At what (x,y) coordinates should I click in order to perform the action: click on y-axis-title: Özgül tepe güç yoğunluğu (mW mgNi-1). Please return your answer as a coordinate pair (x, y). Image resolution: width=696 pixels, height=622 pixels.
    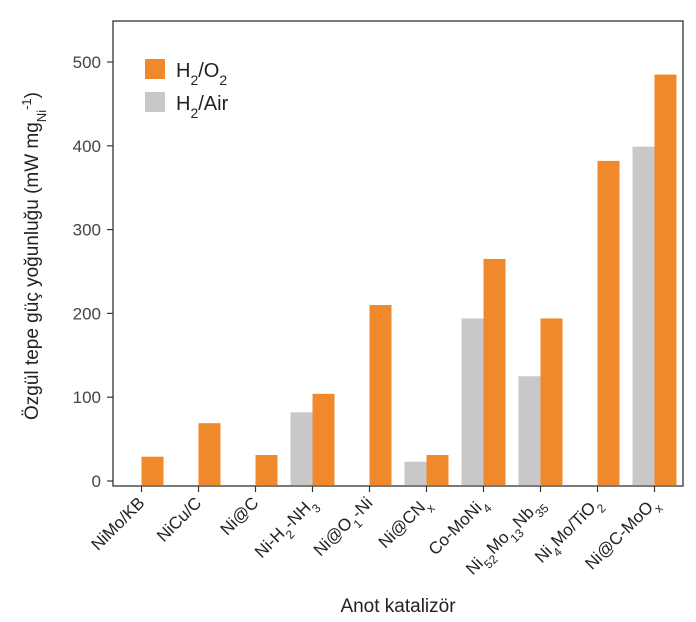
    Looking at the image, I should click on (34, 256).